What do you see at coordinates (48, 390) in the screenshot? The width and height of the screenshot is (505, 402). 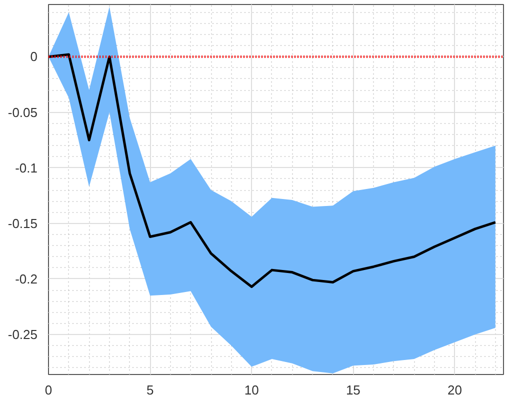 I see `x-tick-label: 0` at bounding box center [48, 390].